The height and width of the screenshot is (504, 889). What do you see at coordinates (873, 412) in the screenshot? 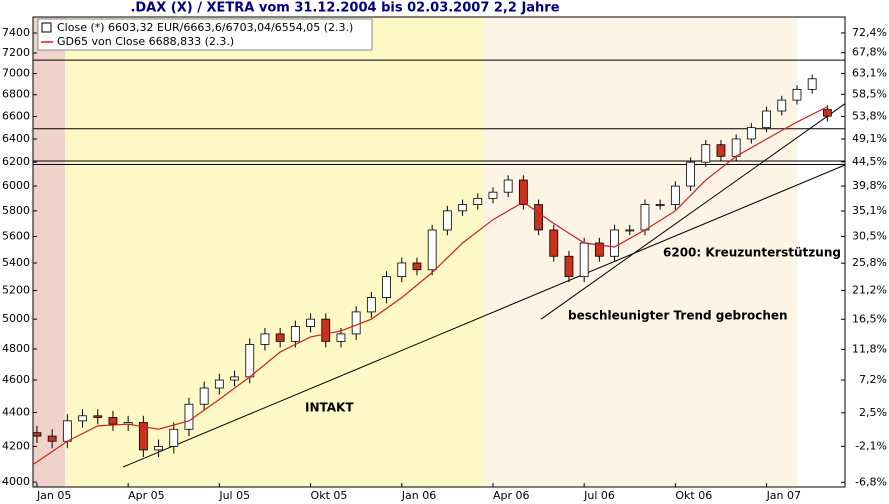
I see `y2-tick-label: 2,5%` at bounding box center [873, 412].